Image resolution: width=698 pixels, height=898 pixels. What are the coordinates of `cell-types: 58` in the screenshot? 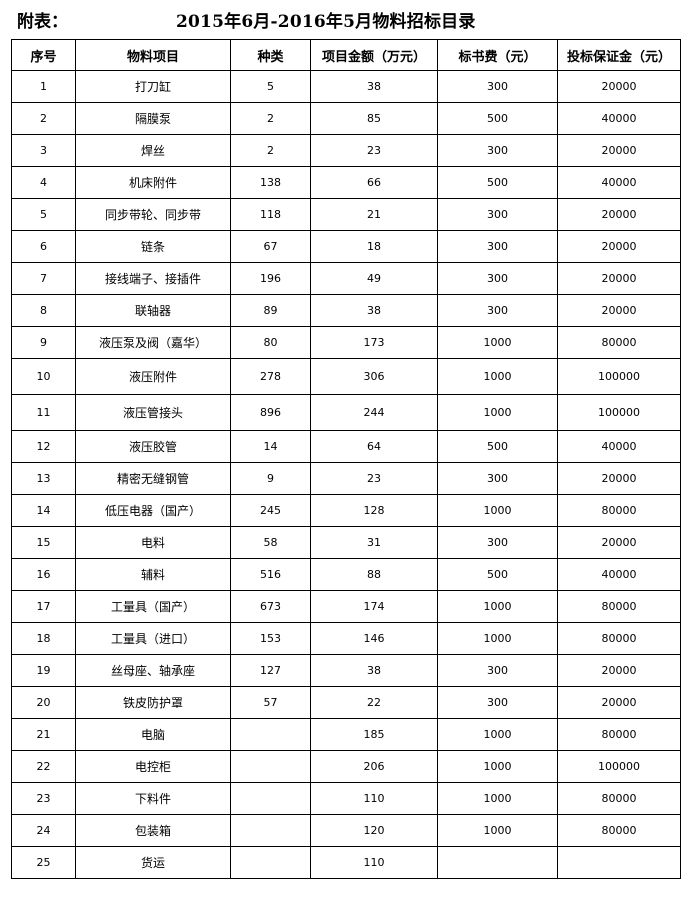 It's located at (270, 542).